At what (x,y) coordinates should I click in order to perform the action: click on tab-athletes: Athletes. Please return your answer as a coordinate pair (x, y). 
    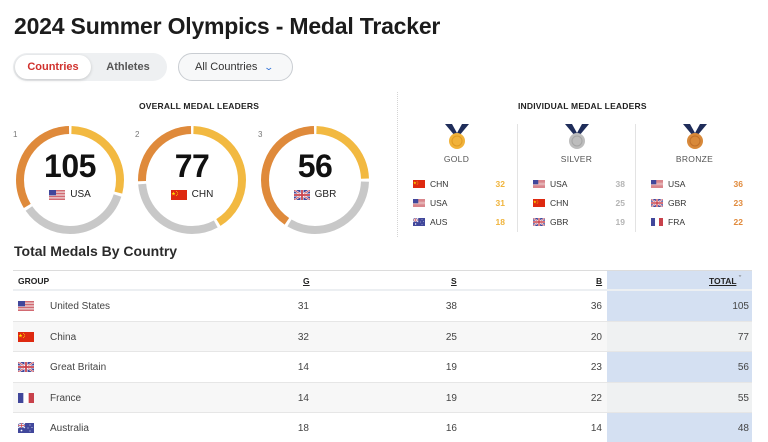
    Looking at the image, I should click on (128, 67).